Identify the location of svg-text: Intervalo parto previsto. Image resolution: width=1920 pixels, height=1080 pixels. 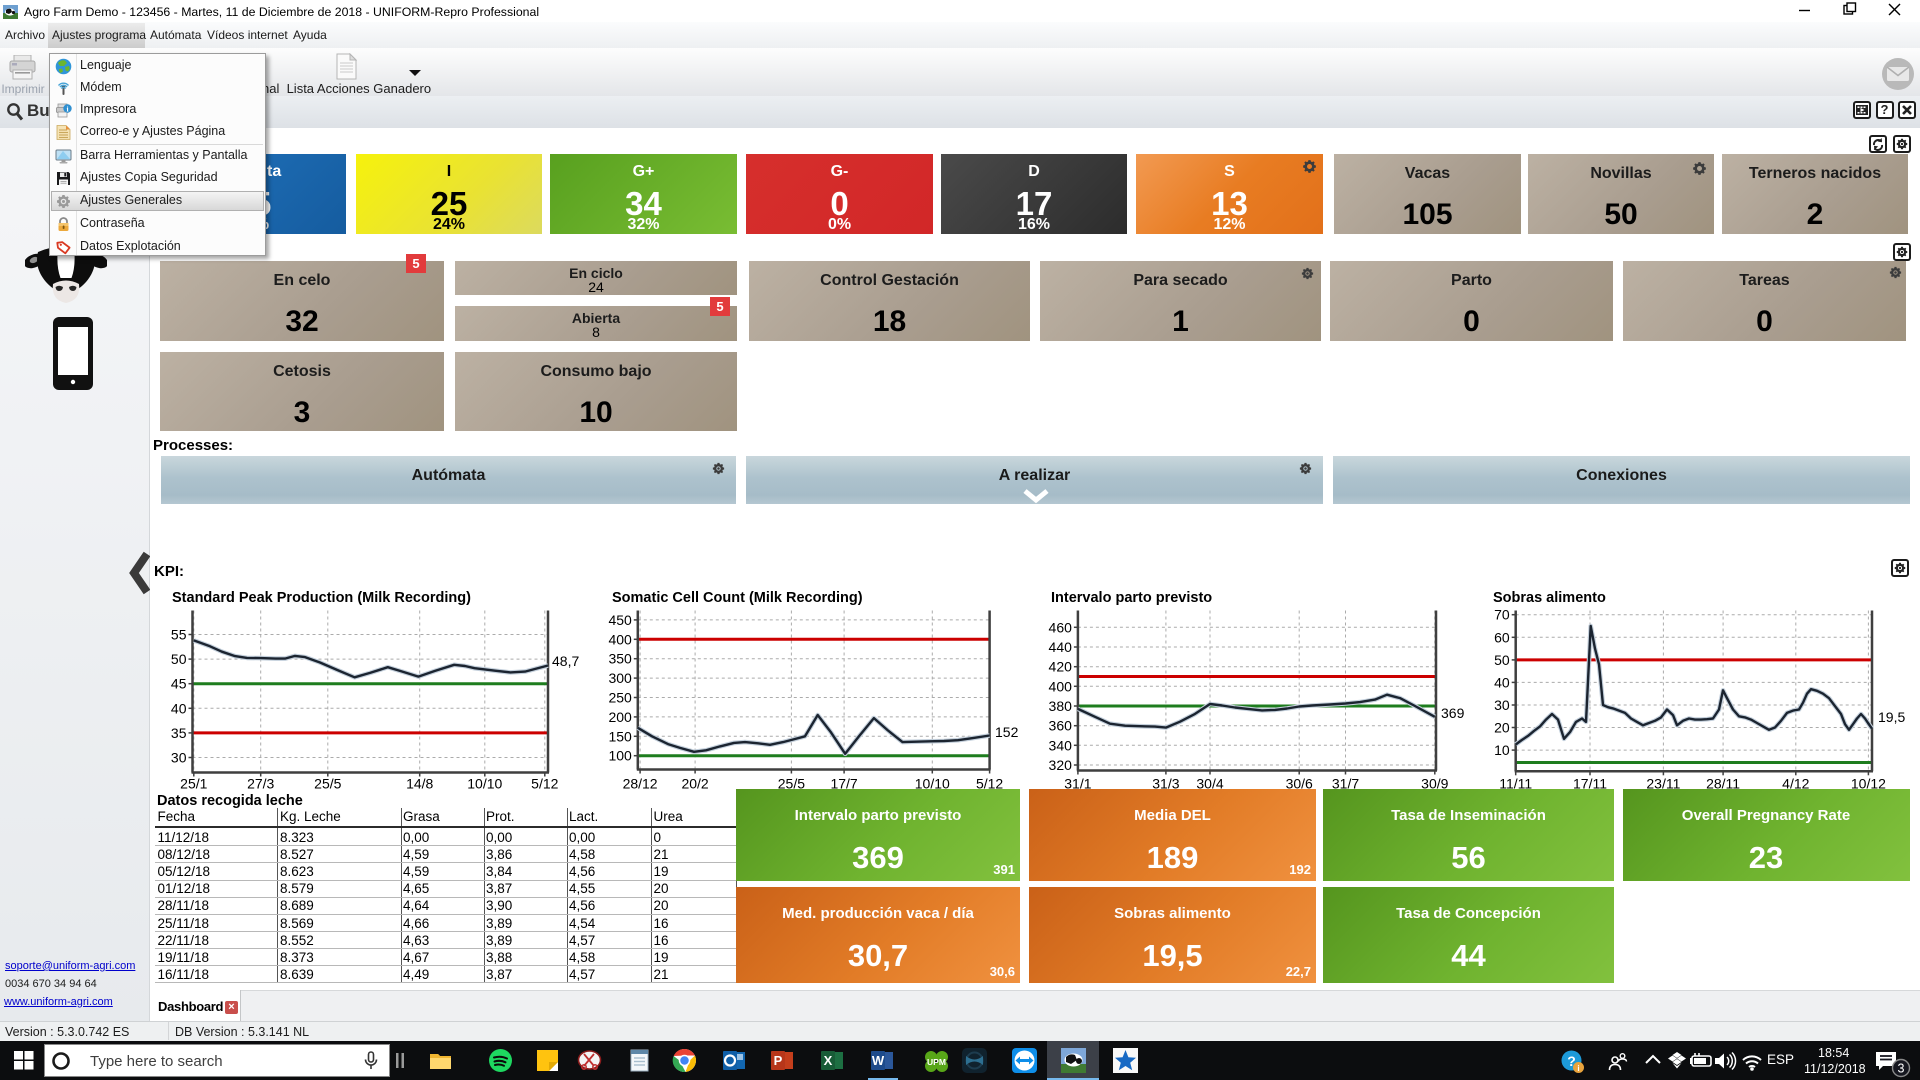
(1131, 598).